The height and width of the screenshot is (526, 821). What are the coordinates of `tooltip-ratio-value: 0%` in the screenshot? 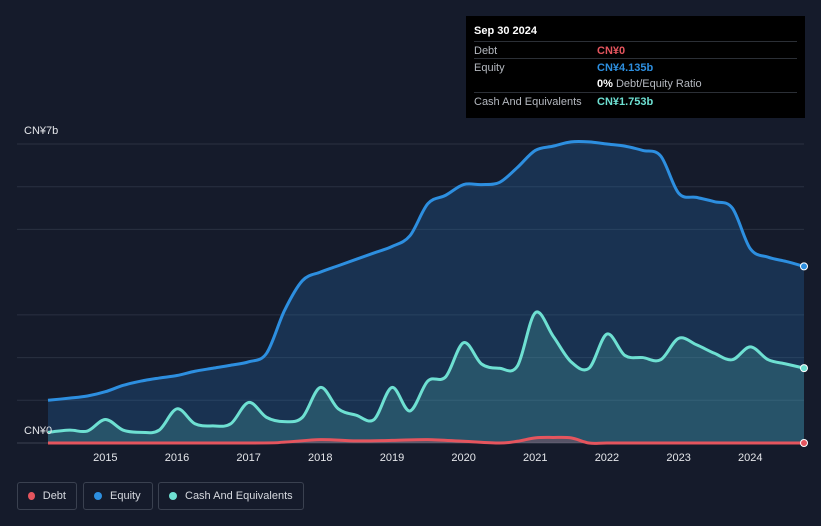 It's located at (605, 84).